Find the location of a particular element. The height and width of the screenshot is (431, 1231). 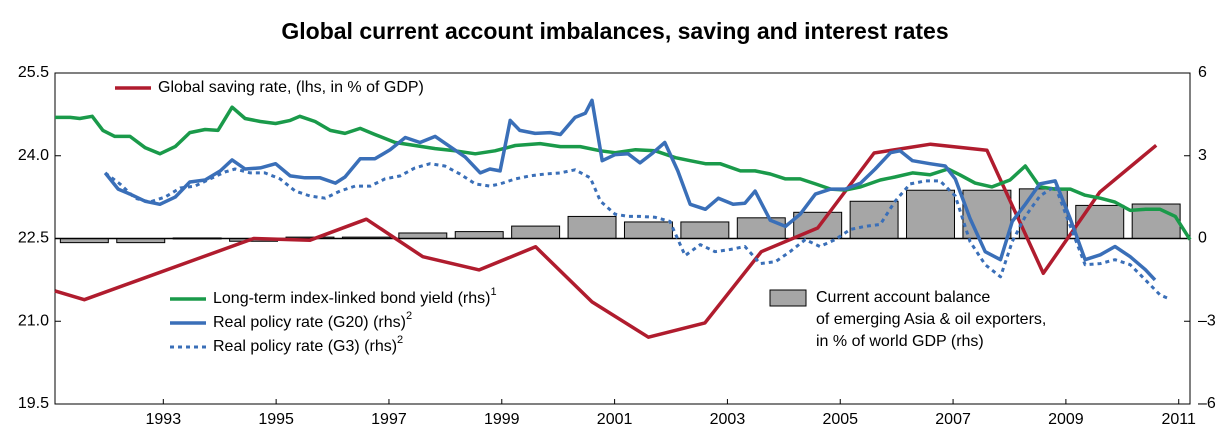

y2-tick-label: 3 is located at coordinates (1202, 155).